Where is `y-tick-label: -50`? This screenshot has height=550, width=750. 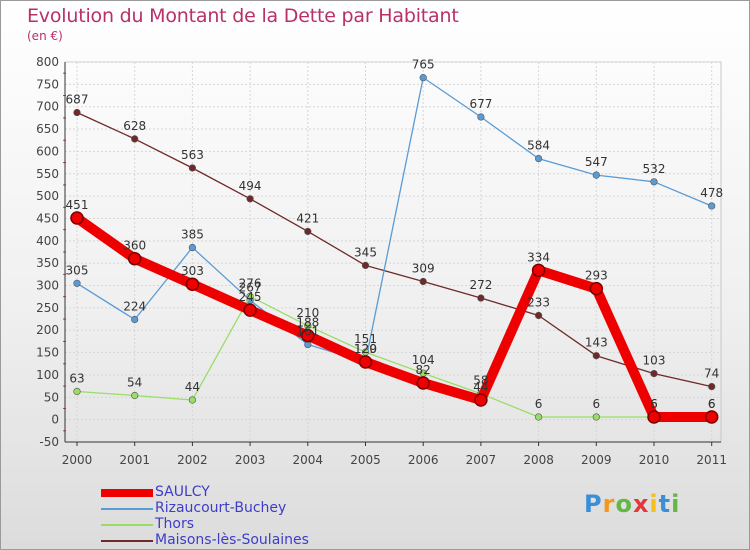
y-tick-label: -50 is located at coordinates (49, 442).